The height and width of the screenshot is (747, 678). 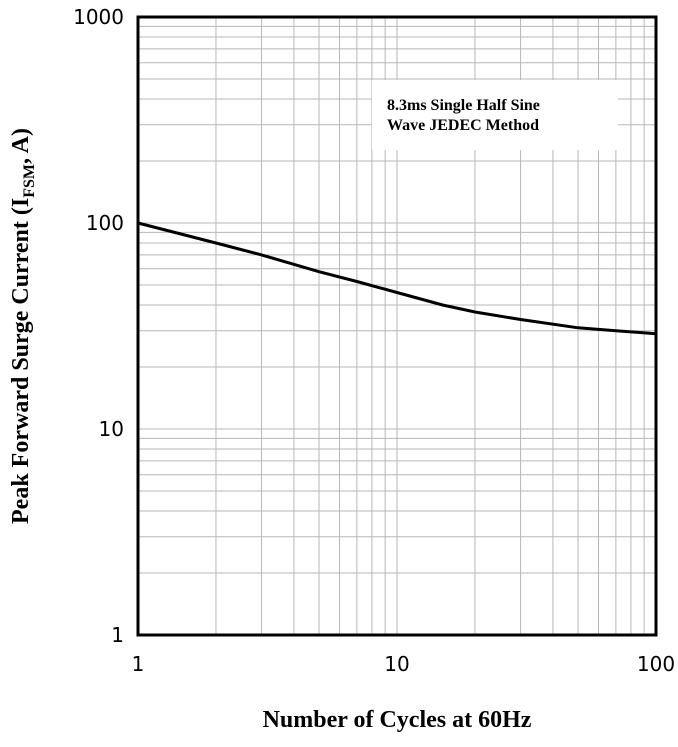 I want to click on annotation-box, so click(x=495, y=115).